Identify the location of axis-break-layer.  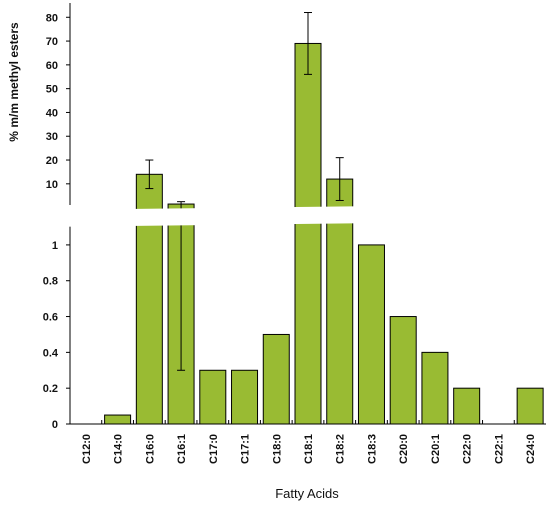
(293, 215).